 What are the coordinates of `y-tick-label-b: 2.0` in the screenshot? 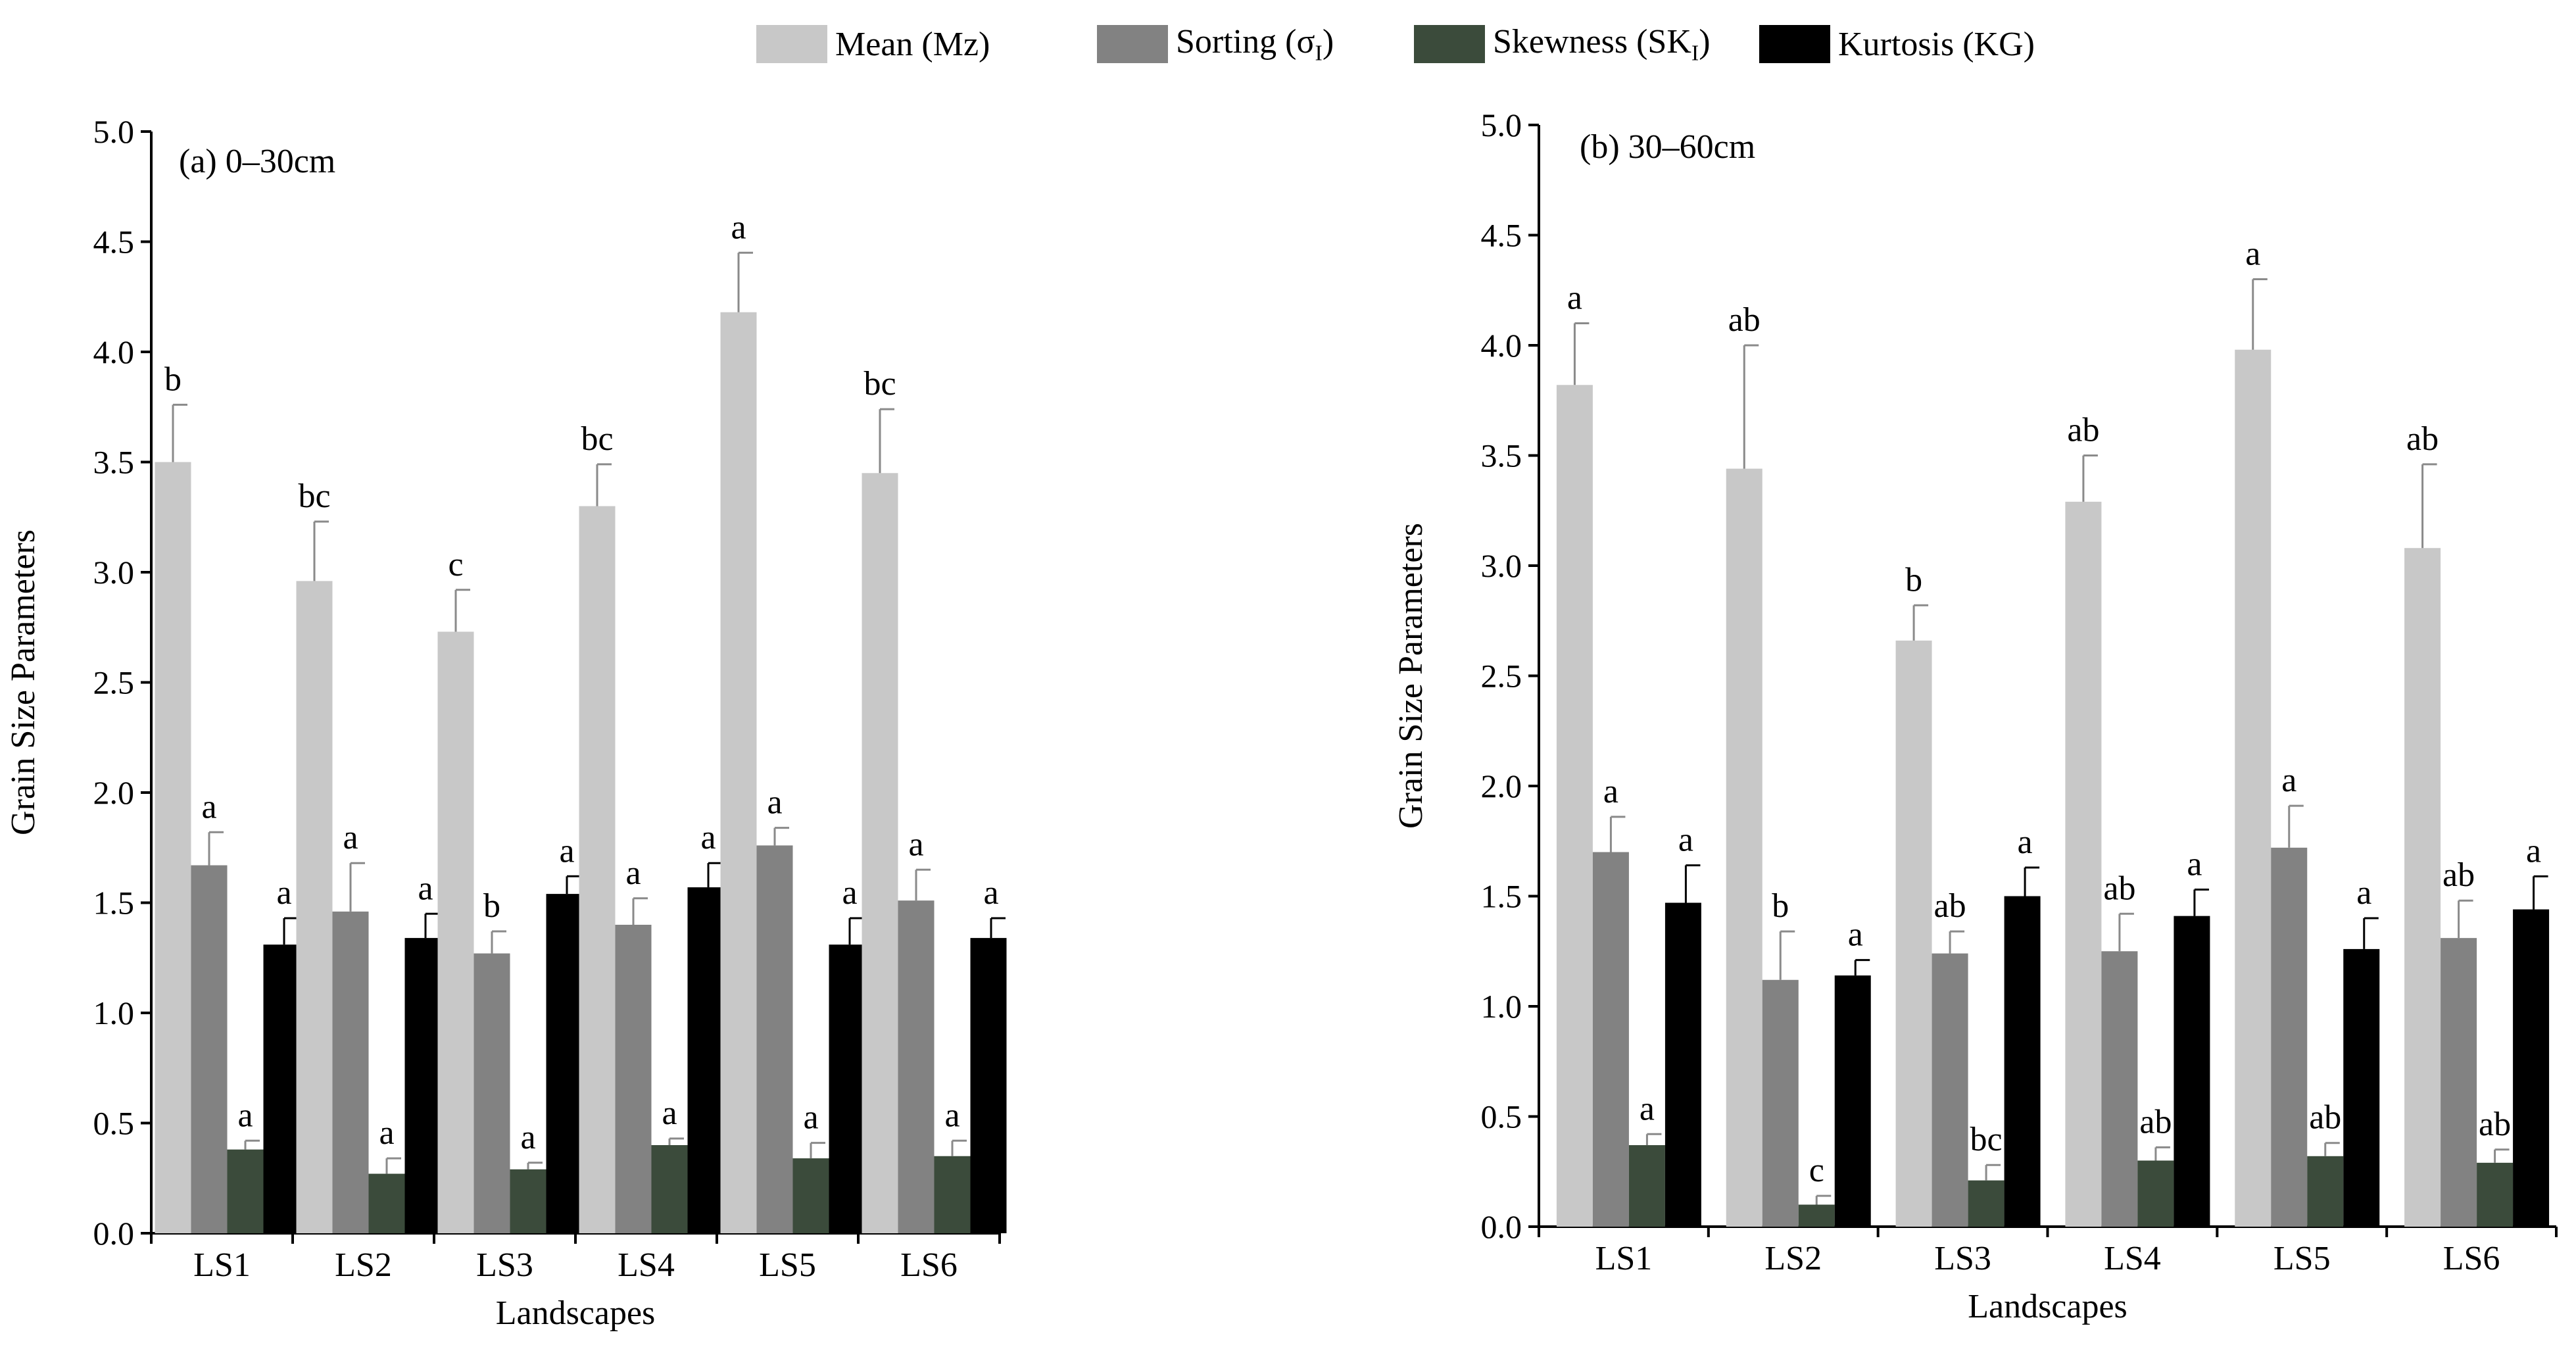 It's located at (1502, 786).